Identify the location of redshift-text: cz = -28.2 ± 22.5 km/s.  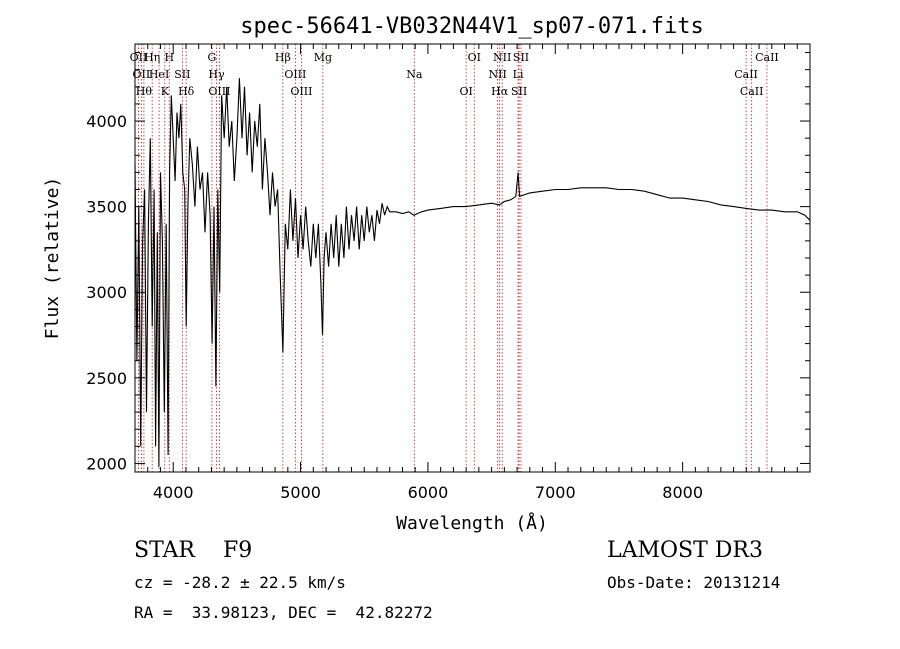
(240, 582).